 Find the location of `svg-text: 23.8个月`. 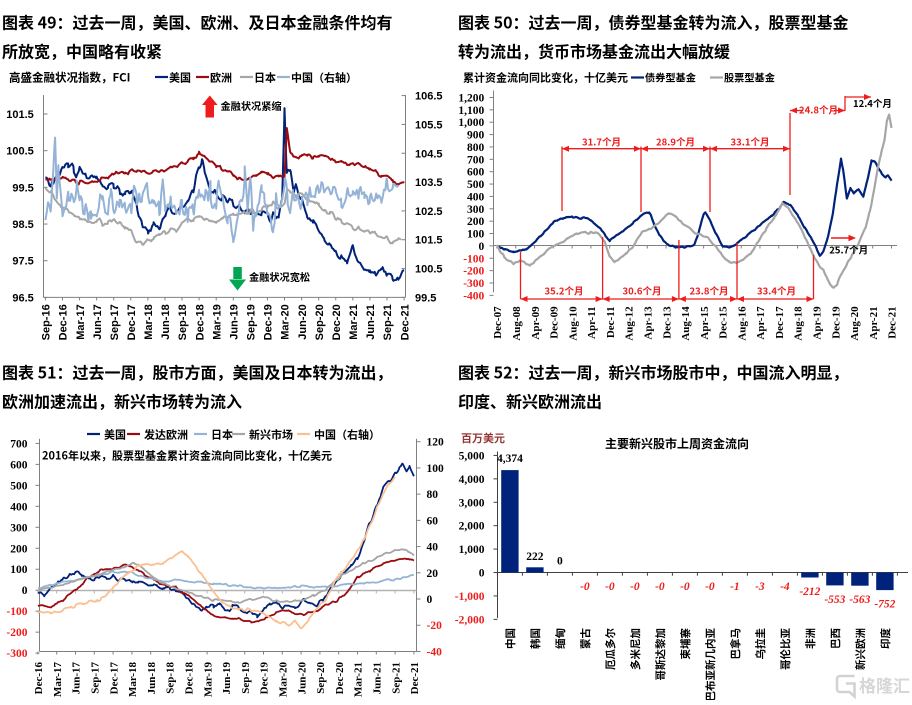

svg-text: 23.8个月 is located at coordinates (709, 291).